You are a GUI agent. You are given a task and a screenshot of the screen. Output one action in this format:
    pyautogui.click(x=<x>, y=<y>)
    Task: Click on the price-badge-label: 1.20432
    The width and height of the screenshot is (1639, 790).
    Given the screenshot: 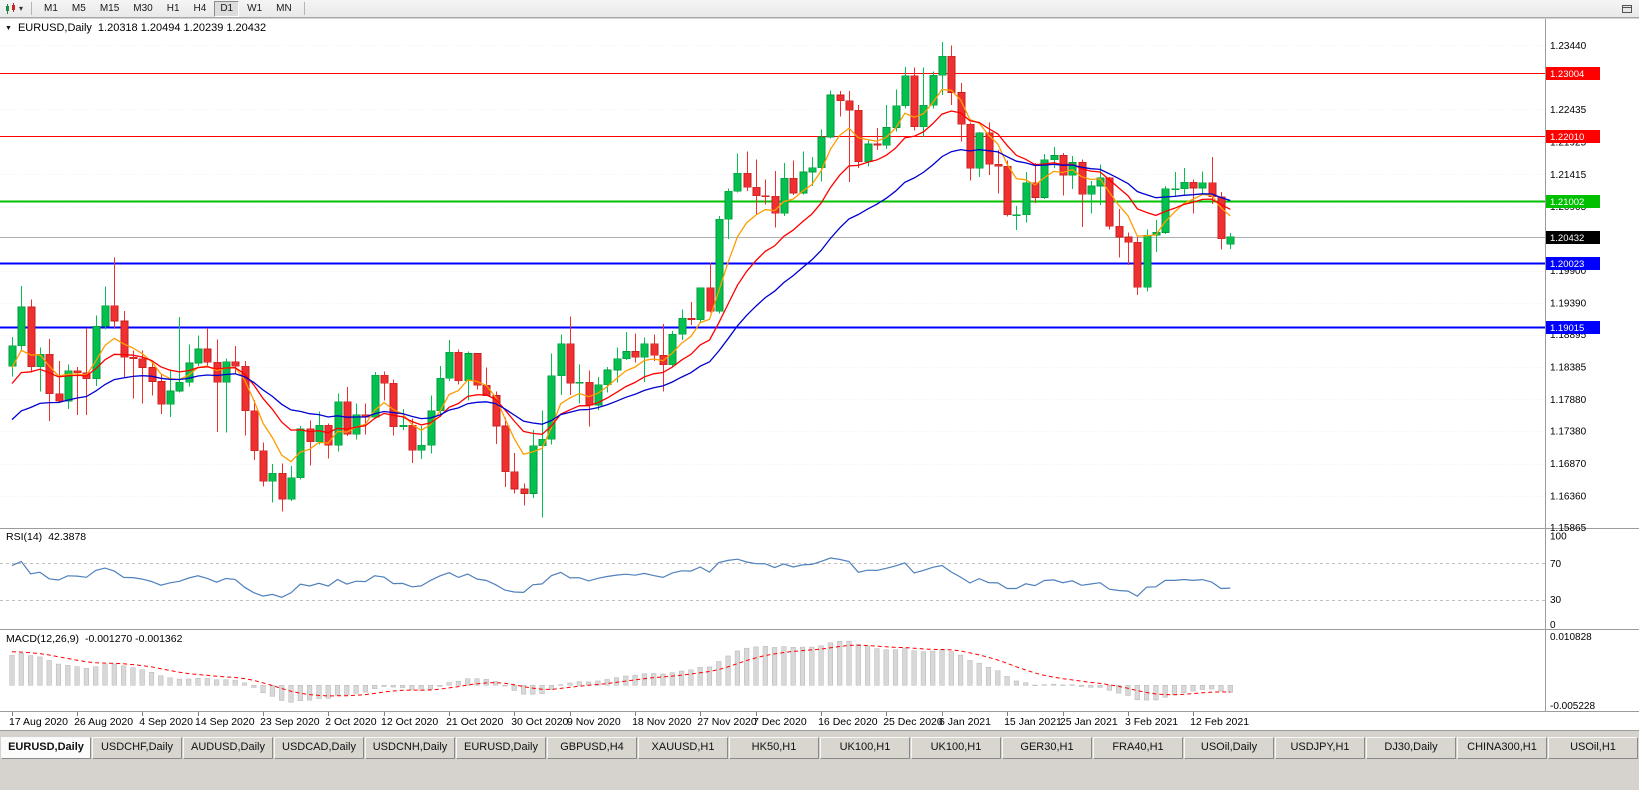 What is the action you would take?
    pyautogui.click(x=1567, y=238)
    